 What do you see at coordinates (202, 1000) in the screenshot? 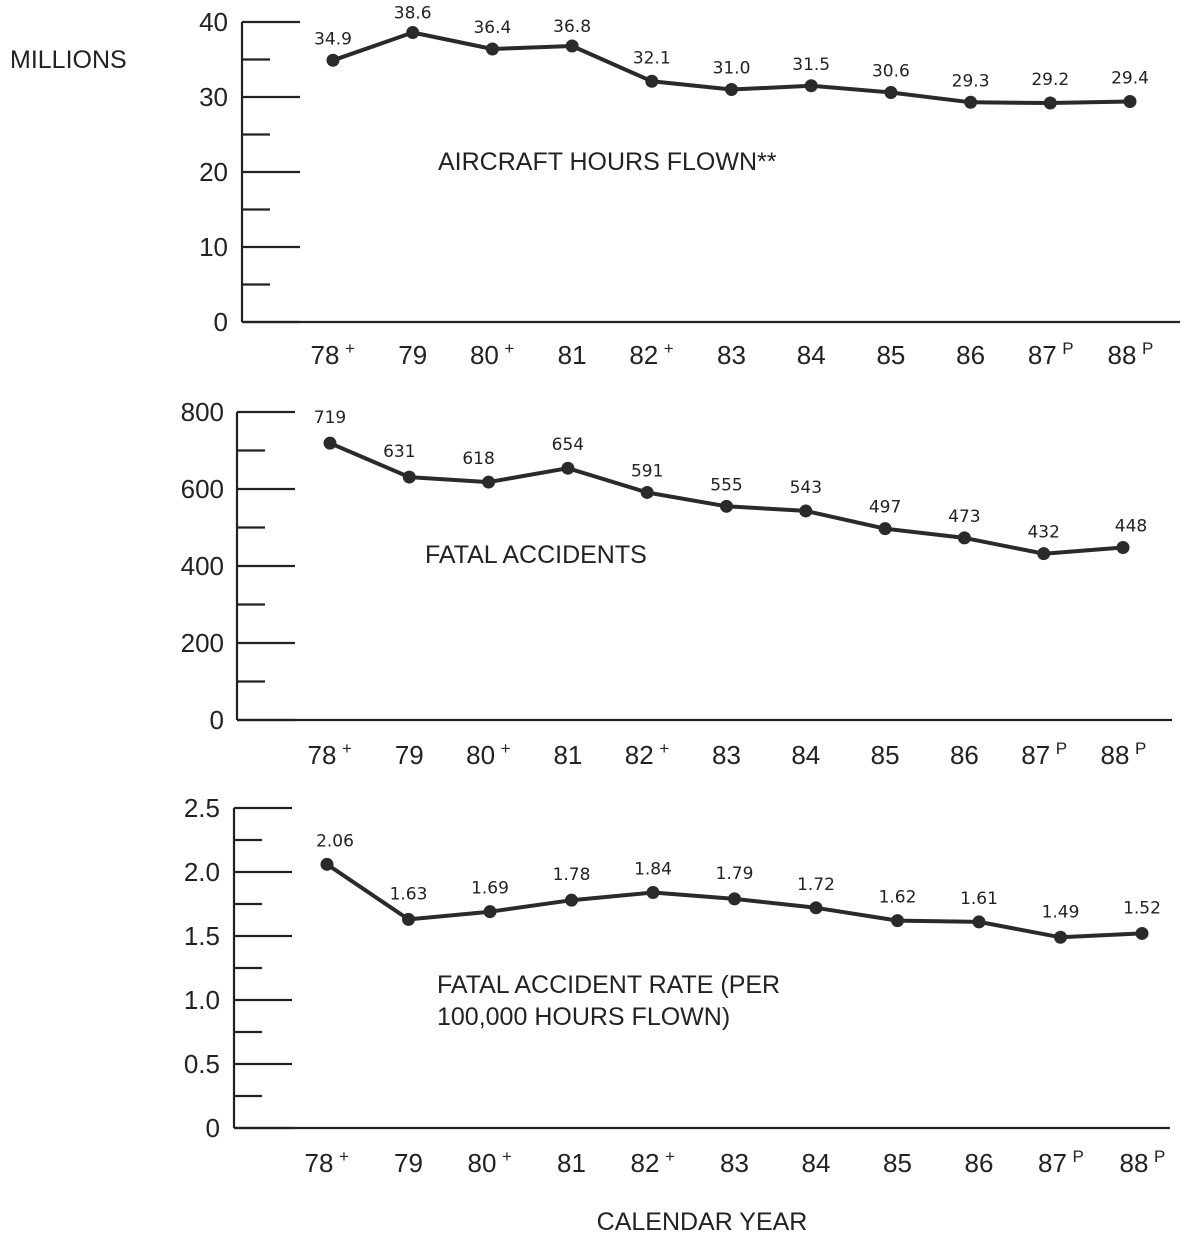
I see `y-tick-label: 1.0` at bounding box center [202, 1000].